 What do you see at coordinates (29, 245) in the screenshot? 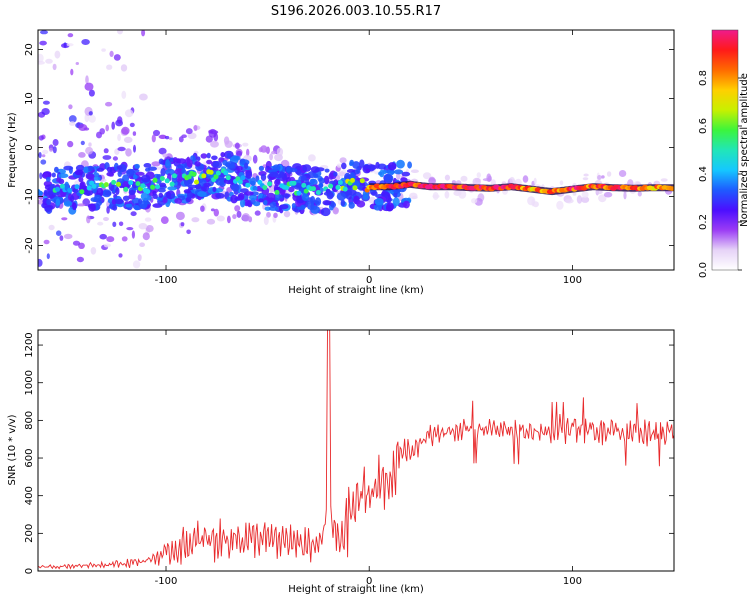
I see `spectrogram-y-tick-label: -20` at bounding box center [29, 245].